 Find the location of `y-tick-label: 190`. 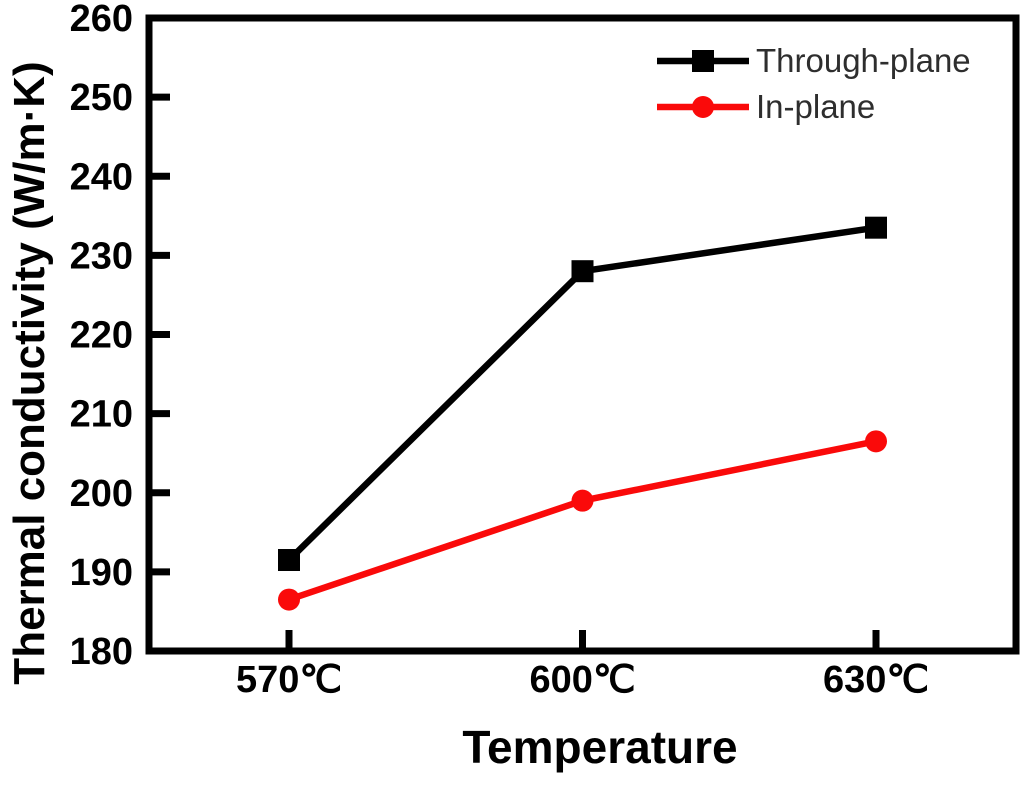

y-tick-label: 190 is located at coordinates (101, 573).